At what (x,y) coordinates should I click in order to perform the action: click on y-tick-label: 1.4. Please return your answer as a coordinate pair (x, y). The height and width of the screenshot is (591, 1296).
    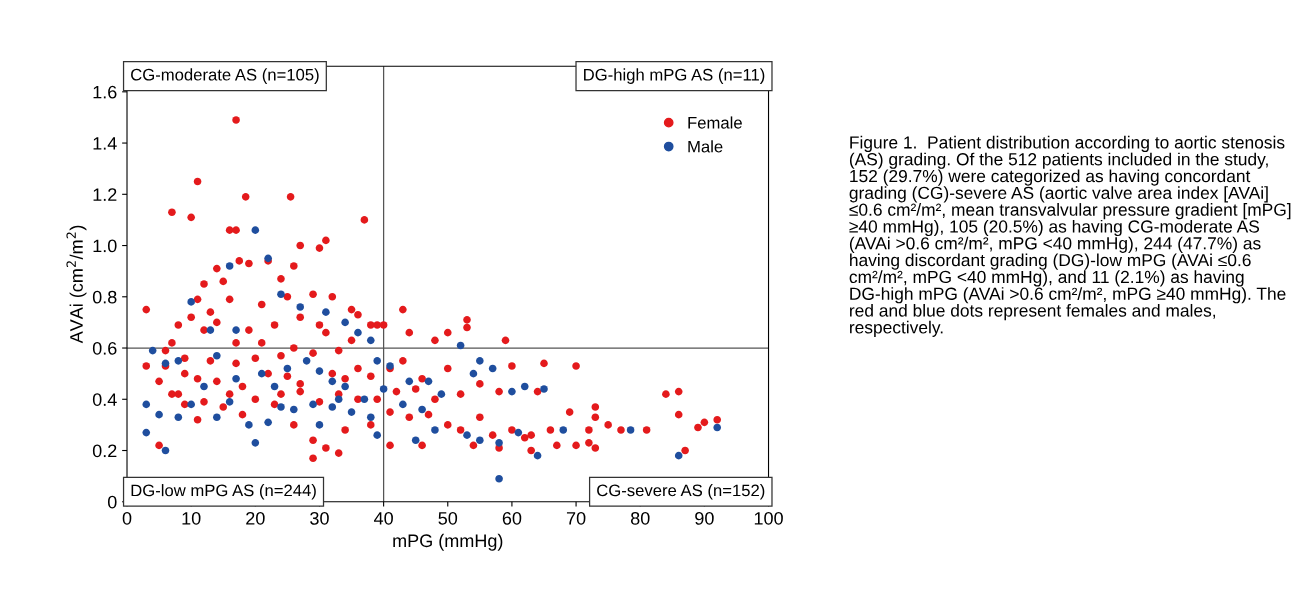
    Looking at the image, I should click on (105, 143).